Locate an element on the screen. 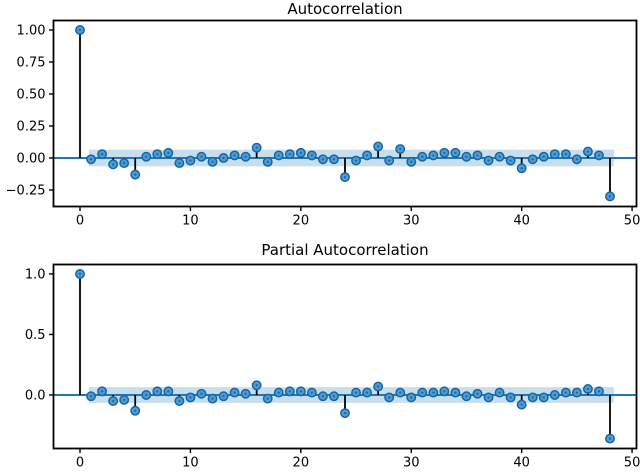 The height and width of the screenshot is (472, 640). y-tick-label: 0.00 is located at coordinates (31, 159).